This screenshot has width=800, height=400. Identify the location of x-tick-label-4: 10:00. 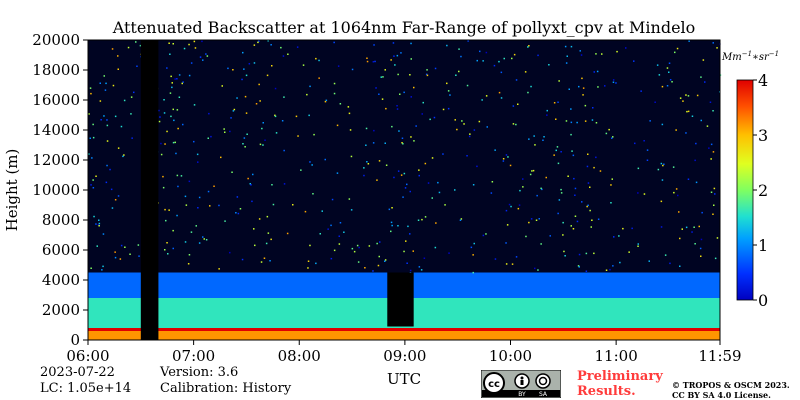
(510, 356).